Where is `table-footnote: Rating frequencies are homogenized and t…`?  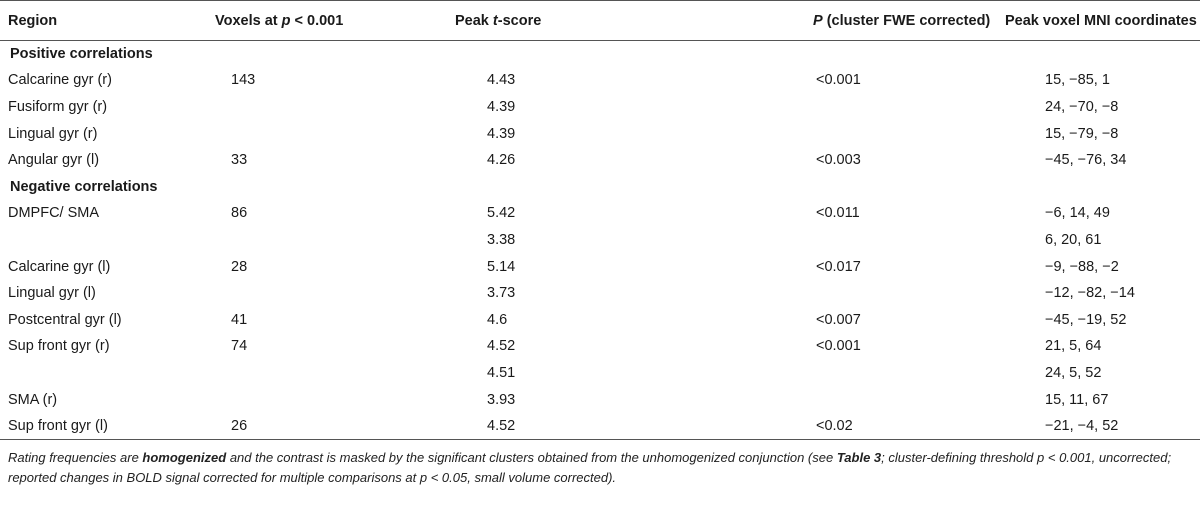
table-footnote: Rating frequencies are homogenized and t… is located at coordinates (590, 467).